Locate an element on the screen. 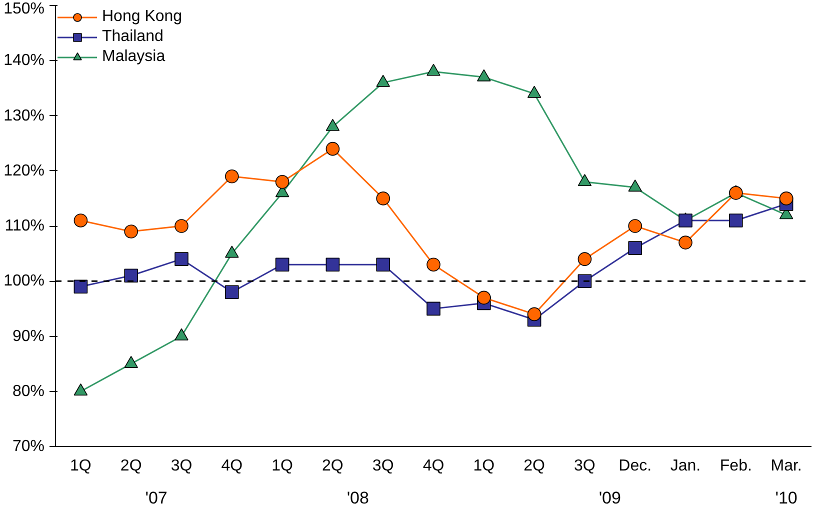 The width and height of the screenshot is (816, 510). legend-label: Hong Kong is located at coordinates (142, 17).